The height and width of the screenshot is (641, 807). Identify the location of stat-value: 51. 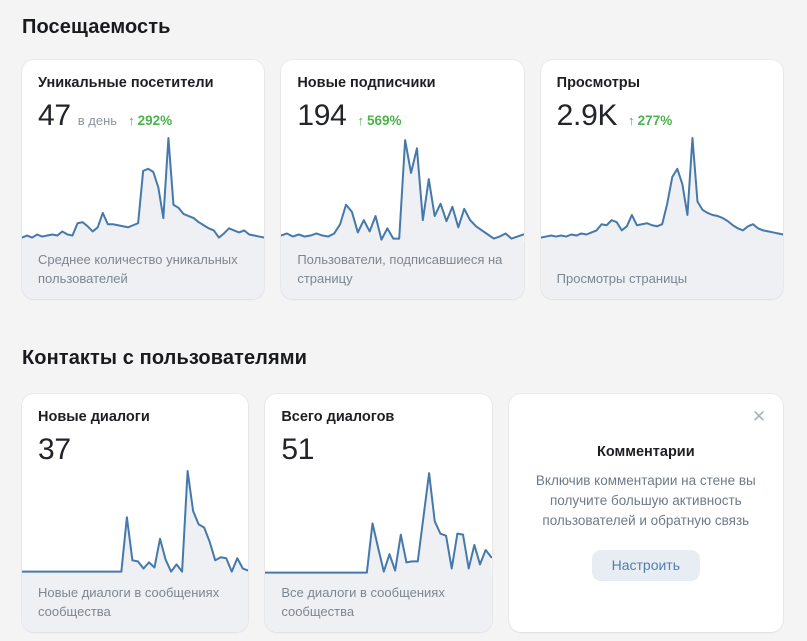
(298, 449).